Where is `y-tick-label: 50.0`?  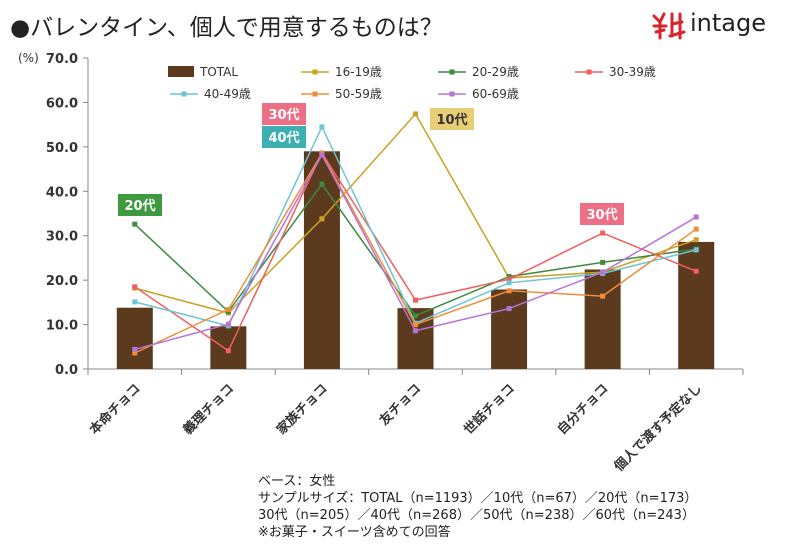 y-tick-label: 50.0 is located at coordinates (62, 148).